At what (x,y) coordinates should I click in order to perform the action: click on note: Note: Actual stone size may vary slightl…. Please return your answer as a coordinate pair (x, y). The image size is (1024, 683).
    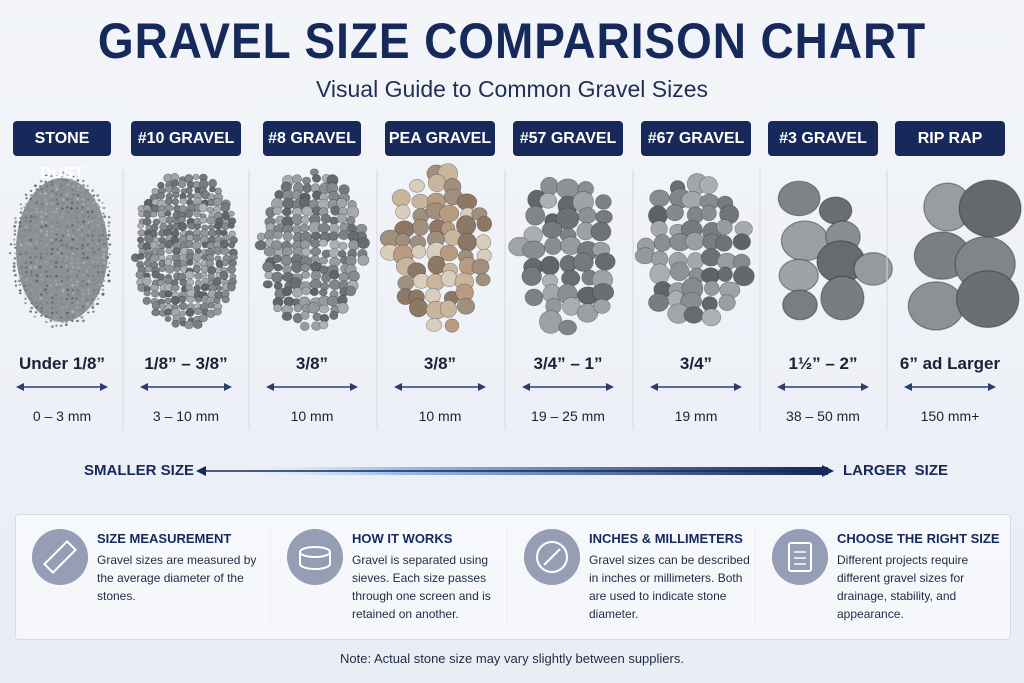
    Looking at the image, I should click on (512, 658).